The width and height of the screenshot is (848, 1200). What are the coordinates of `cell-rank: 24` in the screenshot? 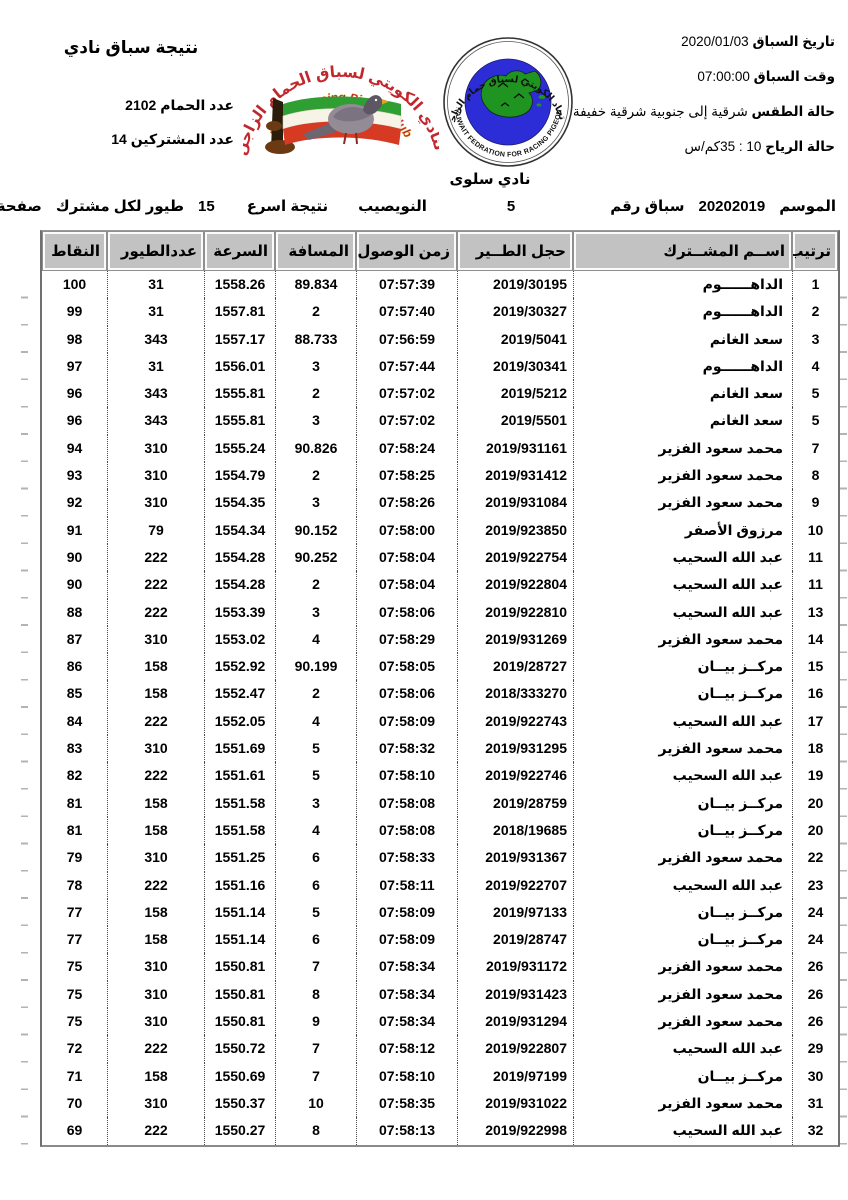 It's located at (815, 940).